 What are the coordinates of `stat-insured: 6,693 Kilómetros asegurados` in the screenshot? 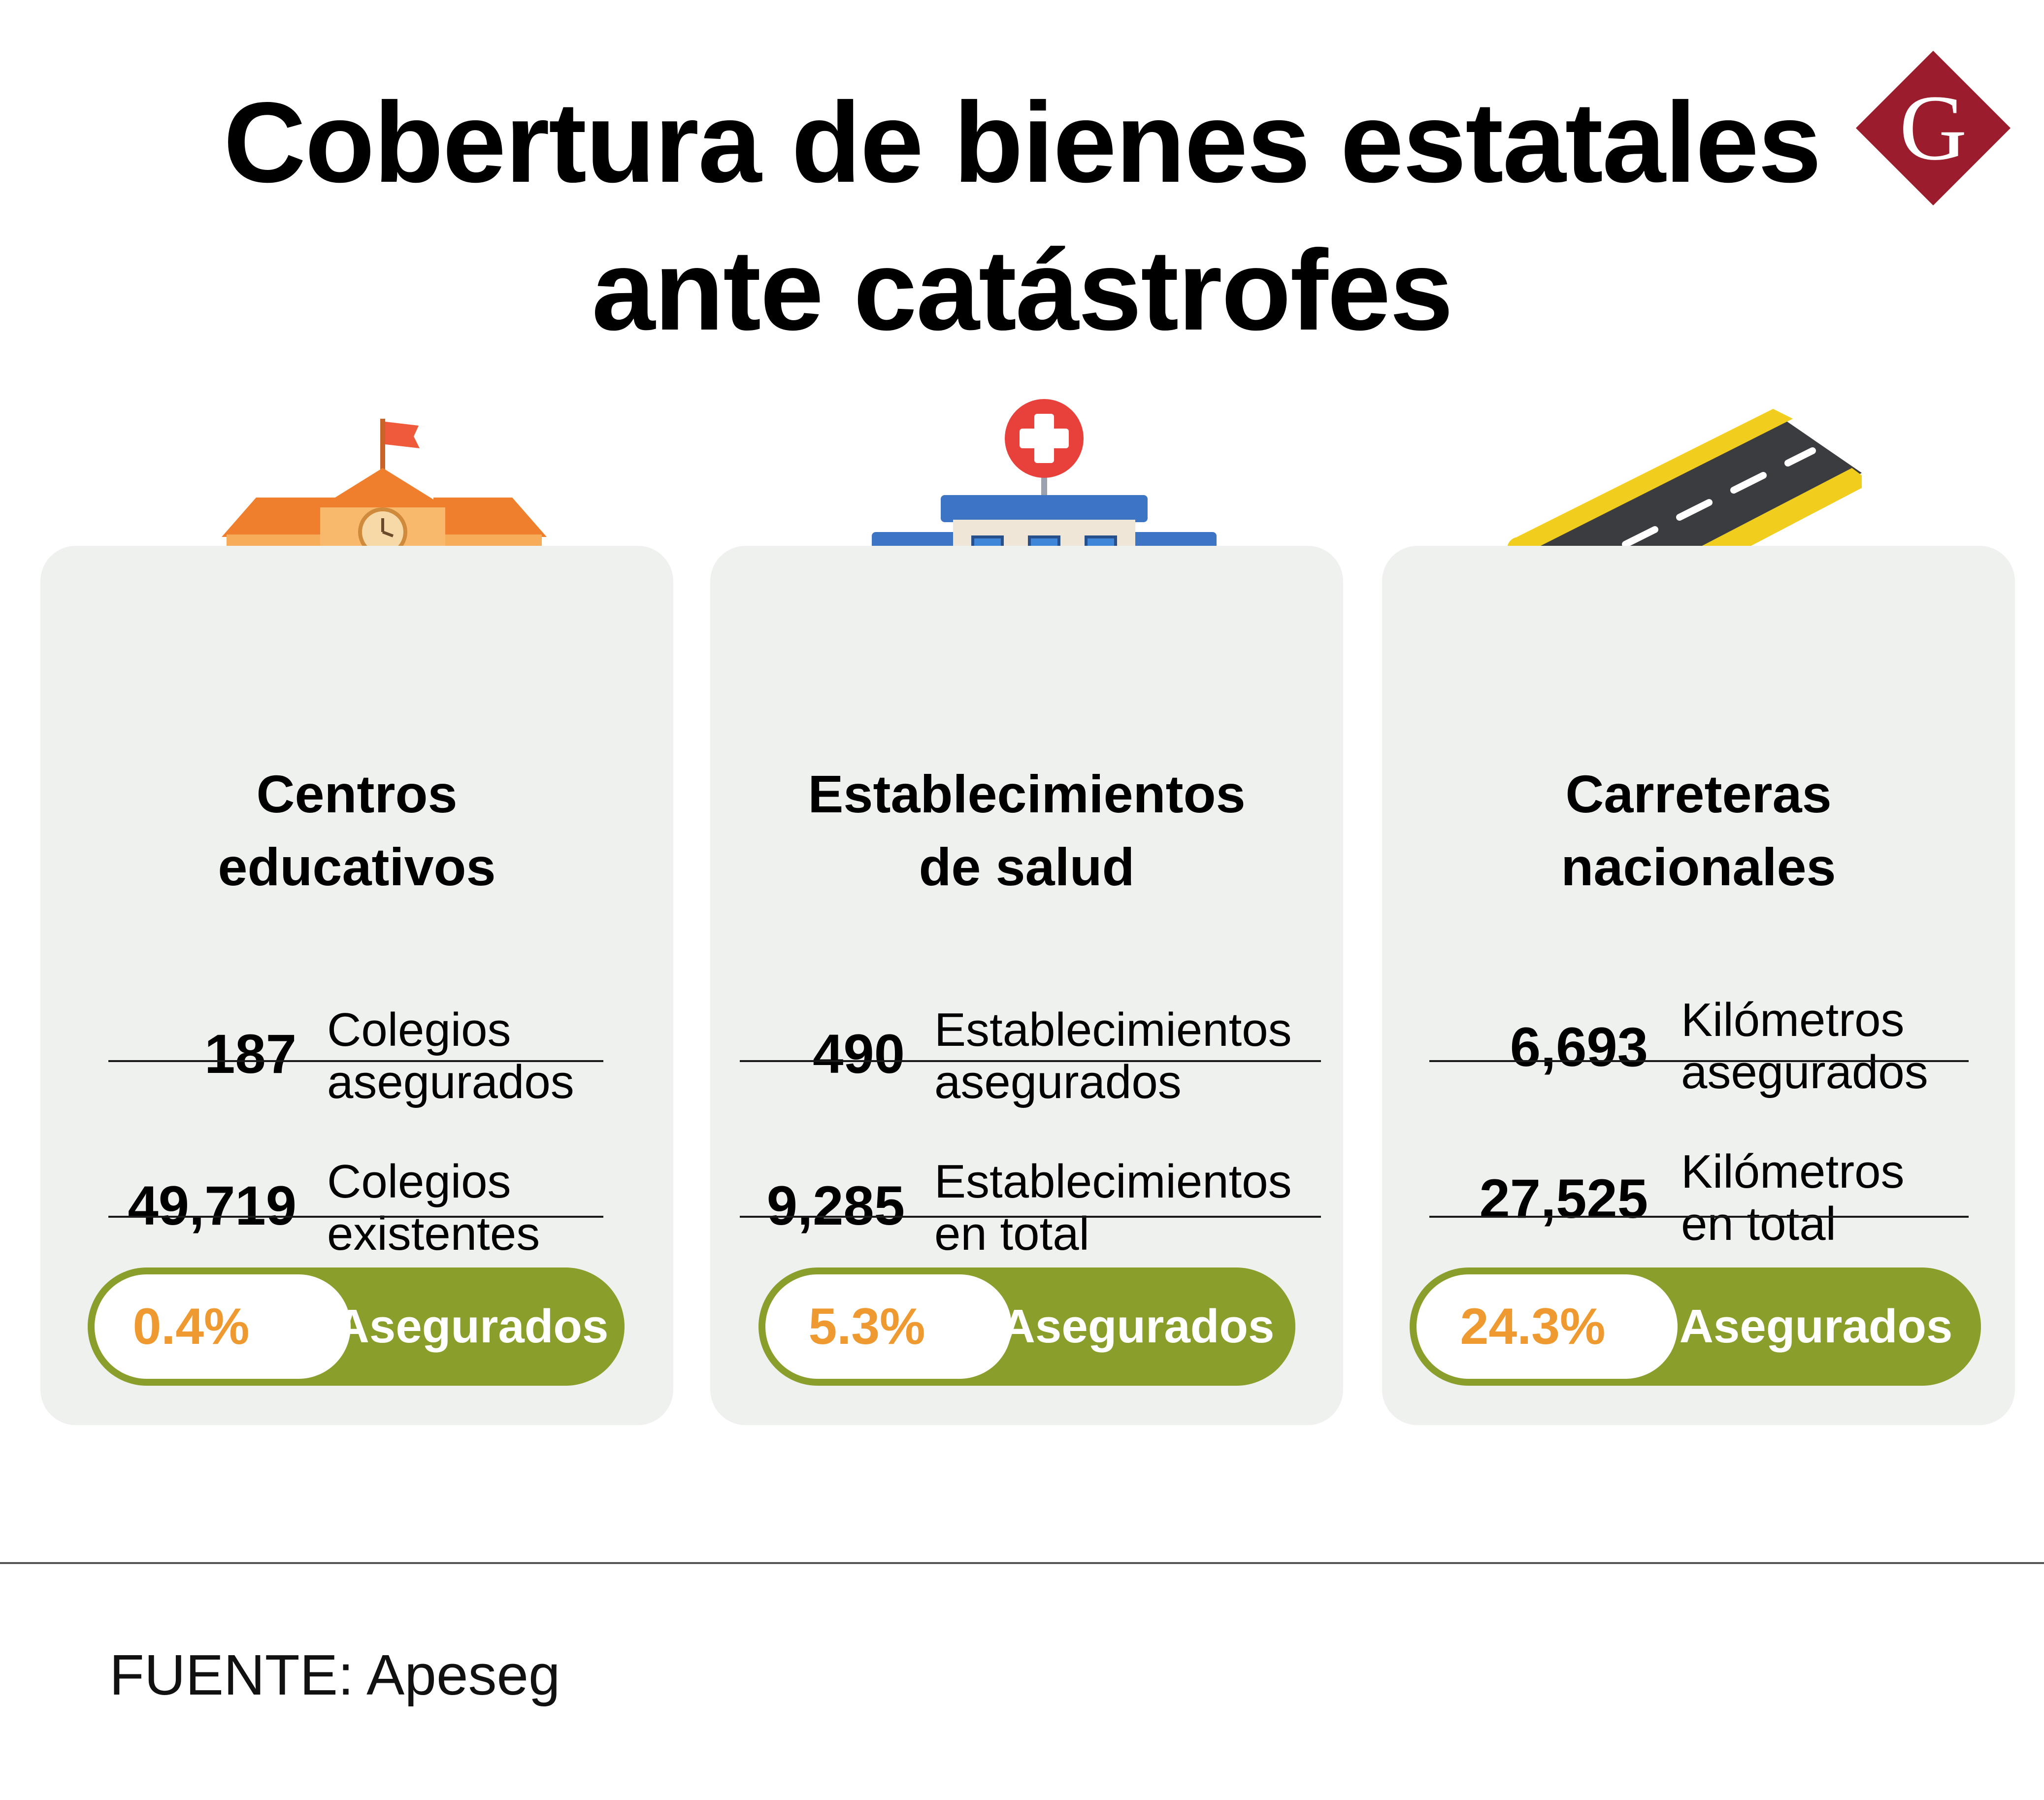 It's located at (1699, 1047).